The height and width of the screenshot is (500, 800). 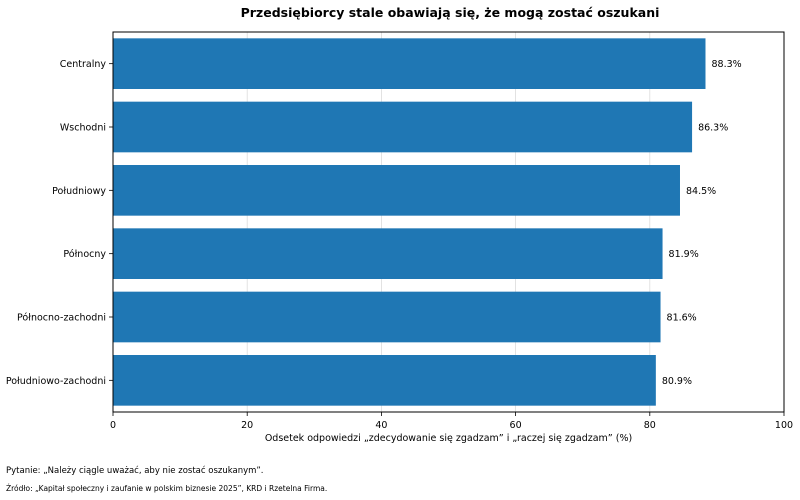 I want to click on bar-value-label: 84.5%, so click(x=701, y=191).